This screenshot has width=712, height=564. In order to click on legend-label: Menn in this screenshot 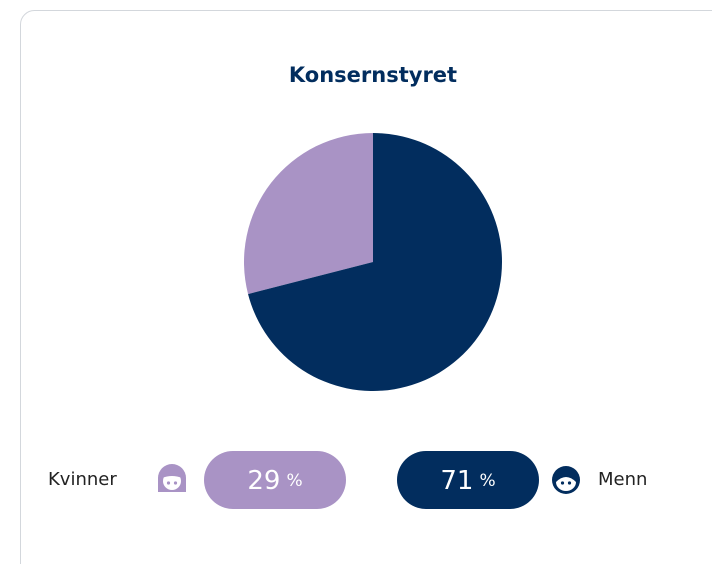, I will do `click(622, 479)`.